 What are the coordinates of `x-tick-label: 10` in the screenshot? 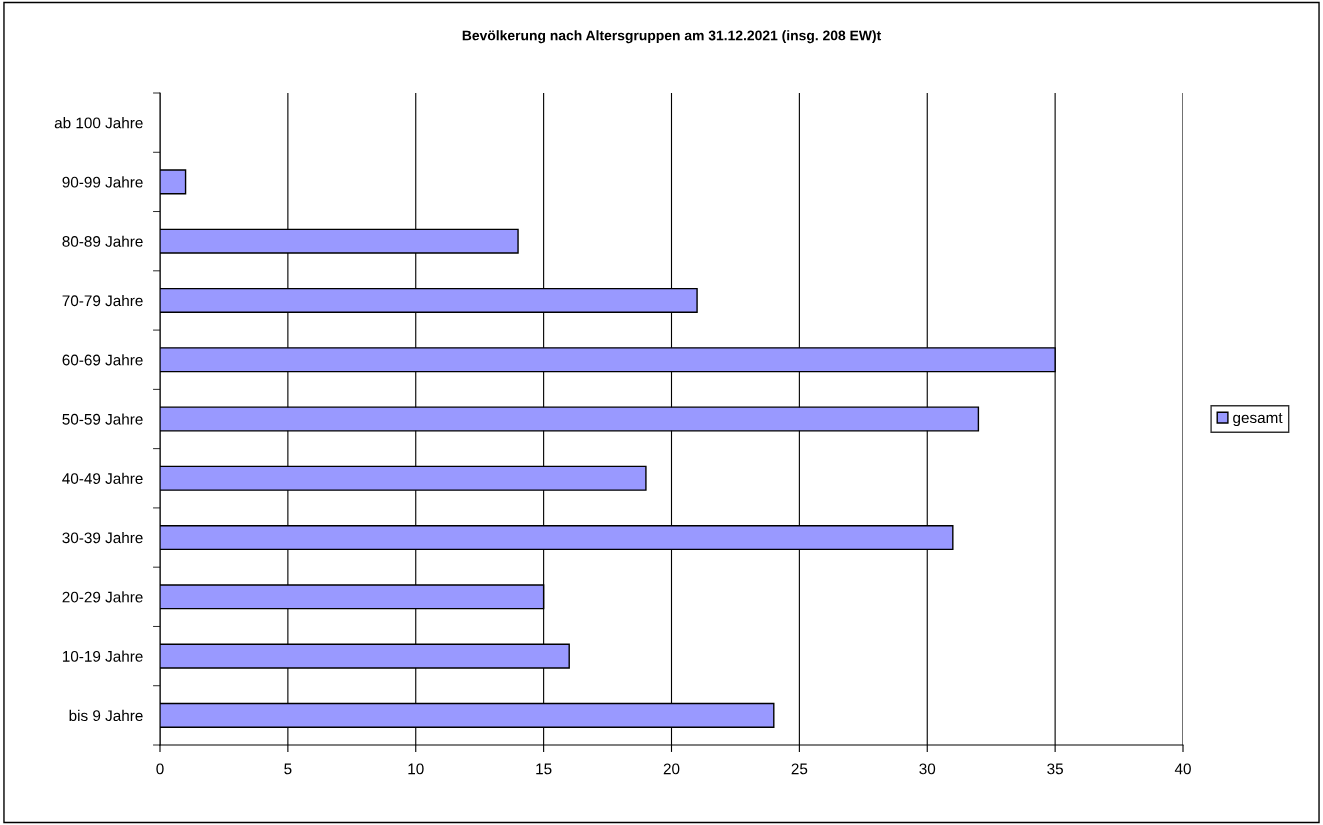 It's located at (416, 769).